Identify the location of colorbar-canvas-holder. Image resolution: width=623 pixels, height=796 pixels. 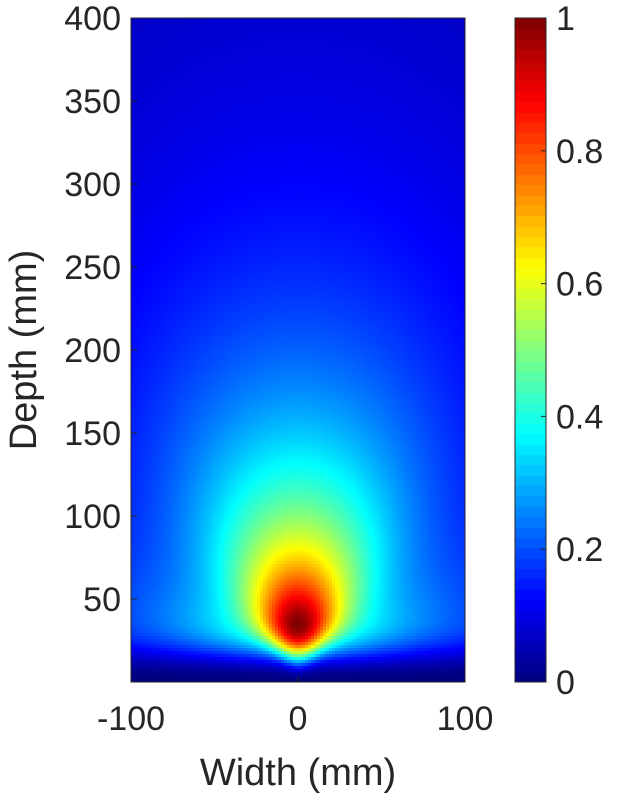
(530, 350).